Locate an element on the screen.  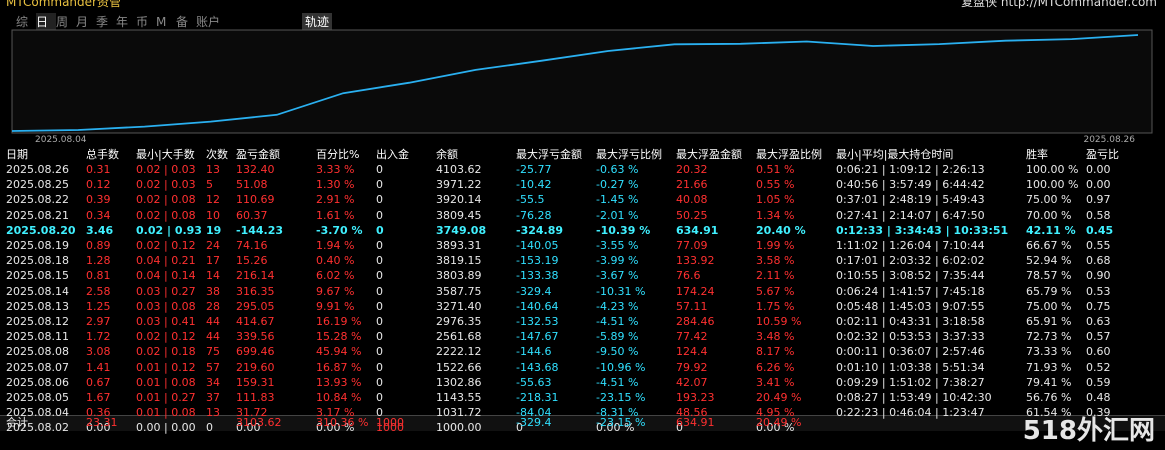
table-cell: -25.77 is located at coordinates (534, 169).